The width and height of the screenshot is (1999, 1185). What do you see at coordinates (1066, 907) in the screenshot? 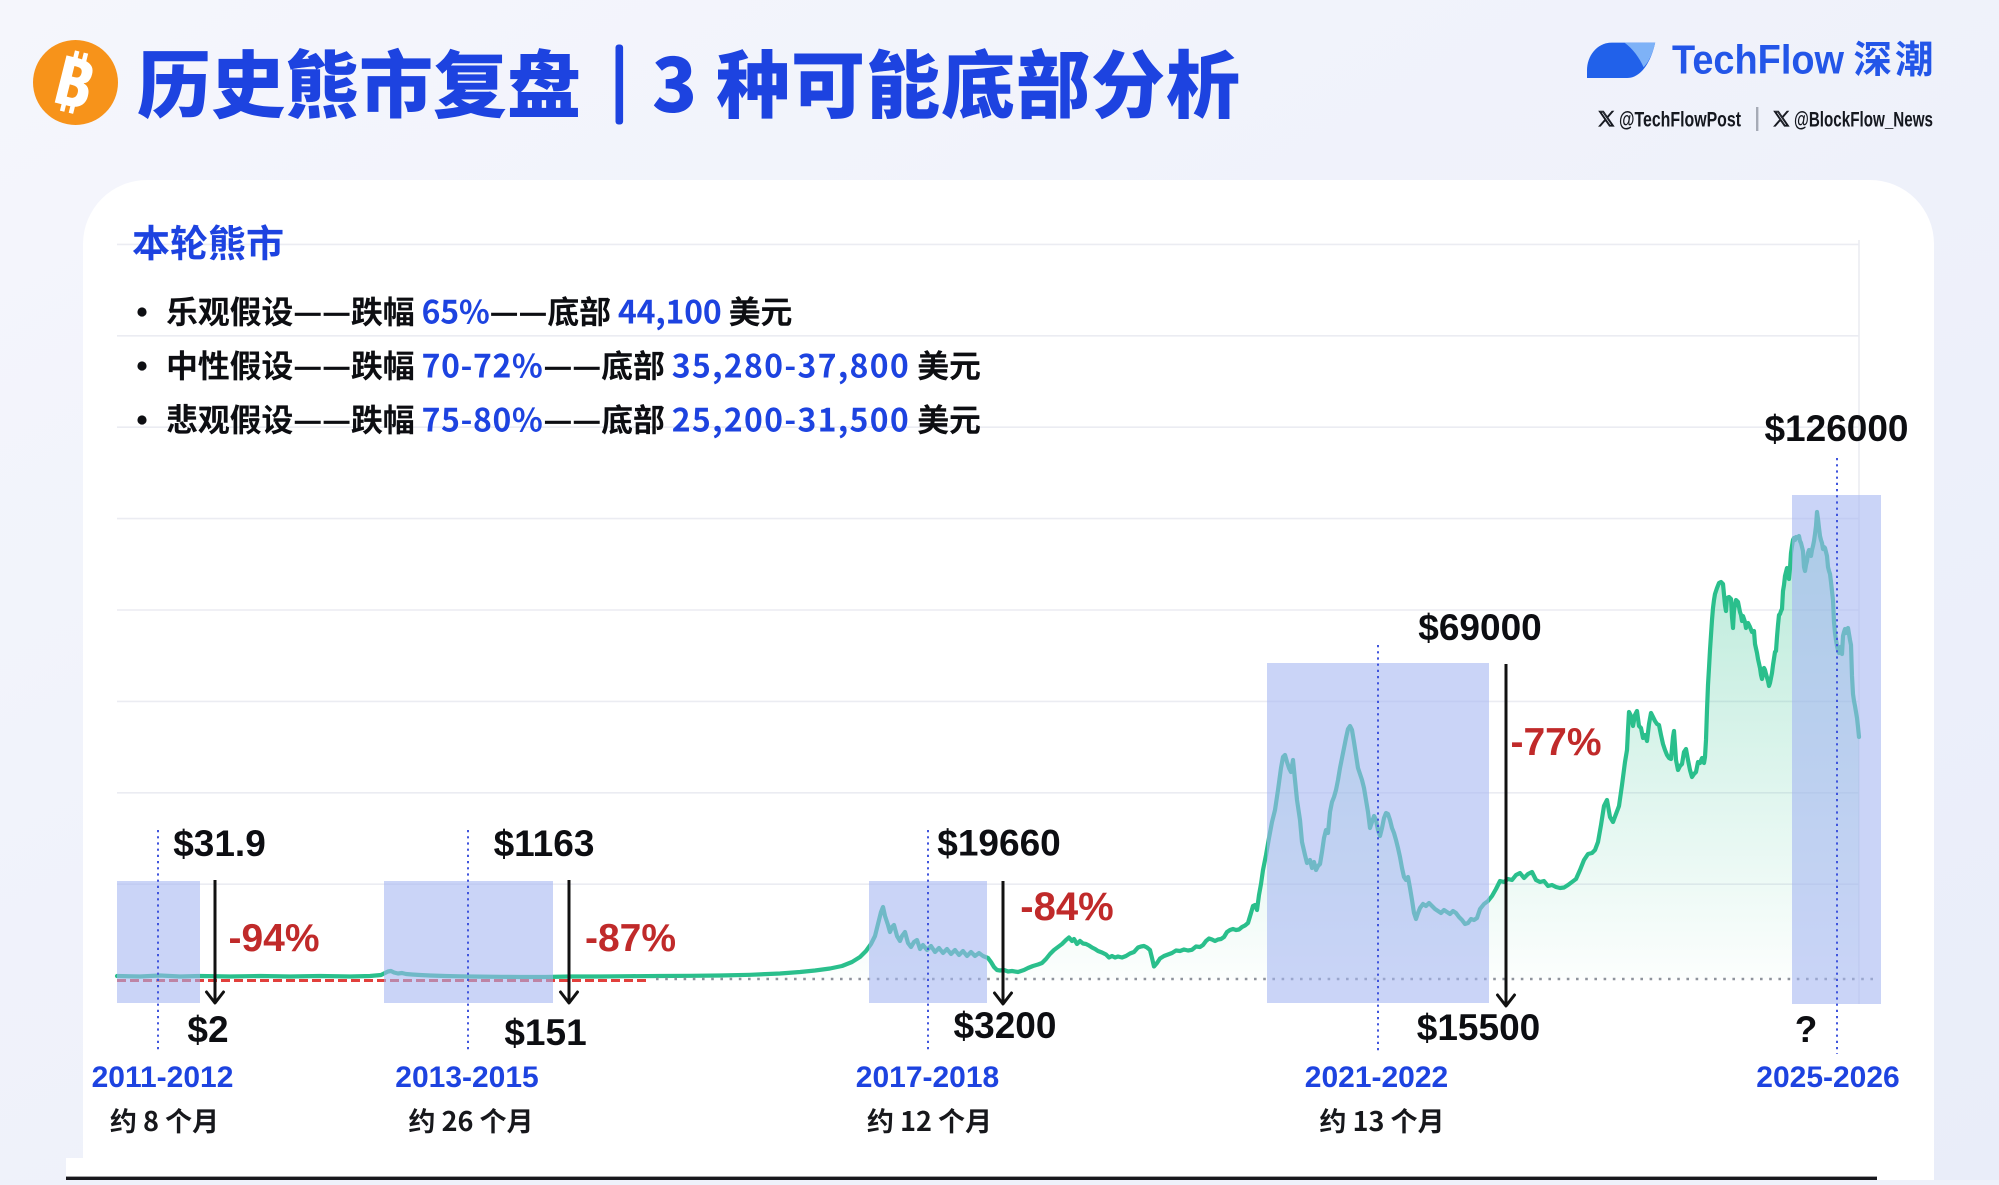
I see `svg-text: -84%` at bounding box center [1066, 907].